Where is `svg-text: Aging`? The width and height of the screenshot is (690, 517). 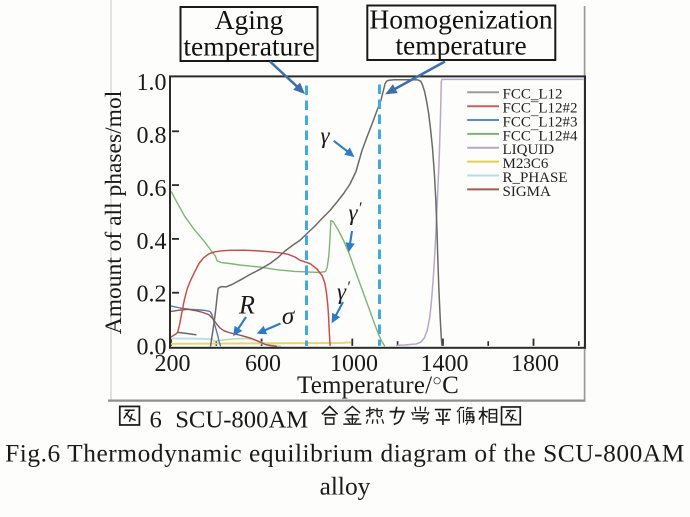 svg-text: Aging is located at coordinates (249, 19).